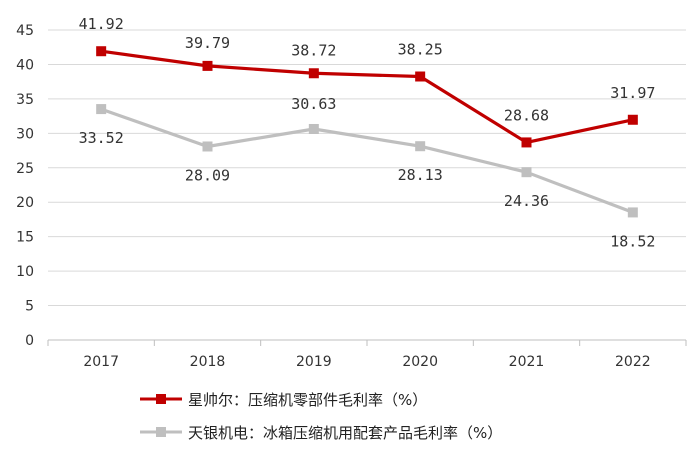 This screenshot has height=464, width=700. Describe the element at coordinates (527, 362) in the screenshot. I see `x-tick-label: 2021` at that location.